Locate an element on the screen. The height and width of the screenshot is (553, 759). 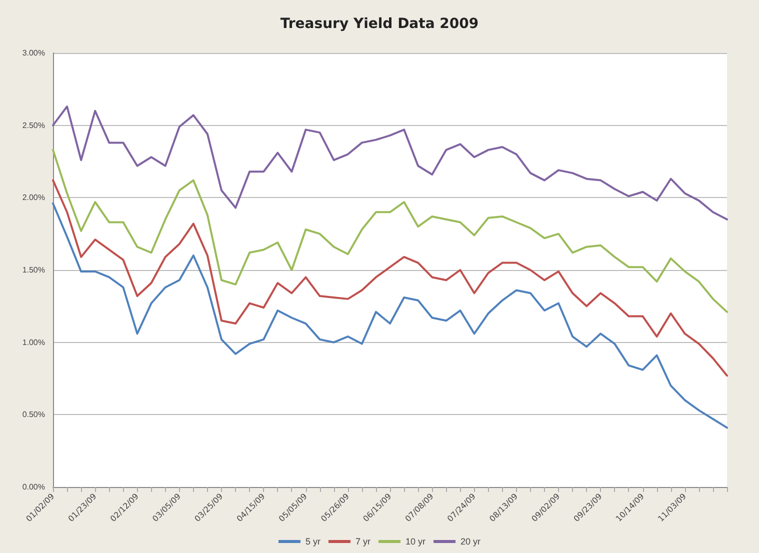
y-tick-label: 1.50% is located at coordinates (33, 270).